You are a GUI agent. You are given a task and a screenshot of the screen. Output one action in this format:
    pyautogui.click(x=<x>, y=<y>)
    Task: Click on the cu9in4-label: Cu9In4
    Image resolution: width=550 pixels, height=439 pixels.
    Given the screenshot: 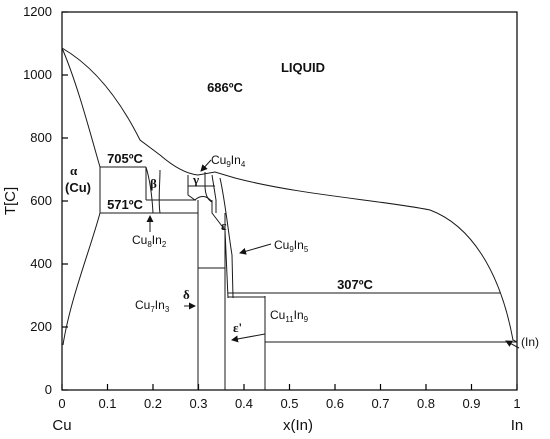 What is the action you would take?
    pyautogui.click(x=228, y=161)
    